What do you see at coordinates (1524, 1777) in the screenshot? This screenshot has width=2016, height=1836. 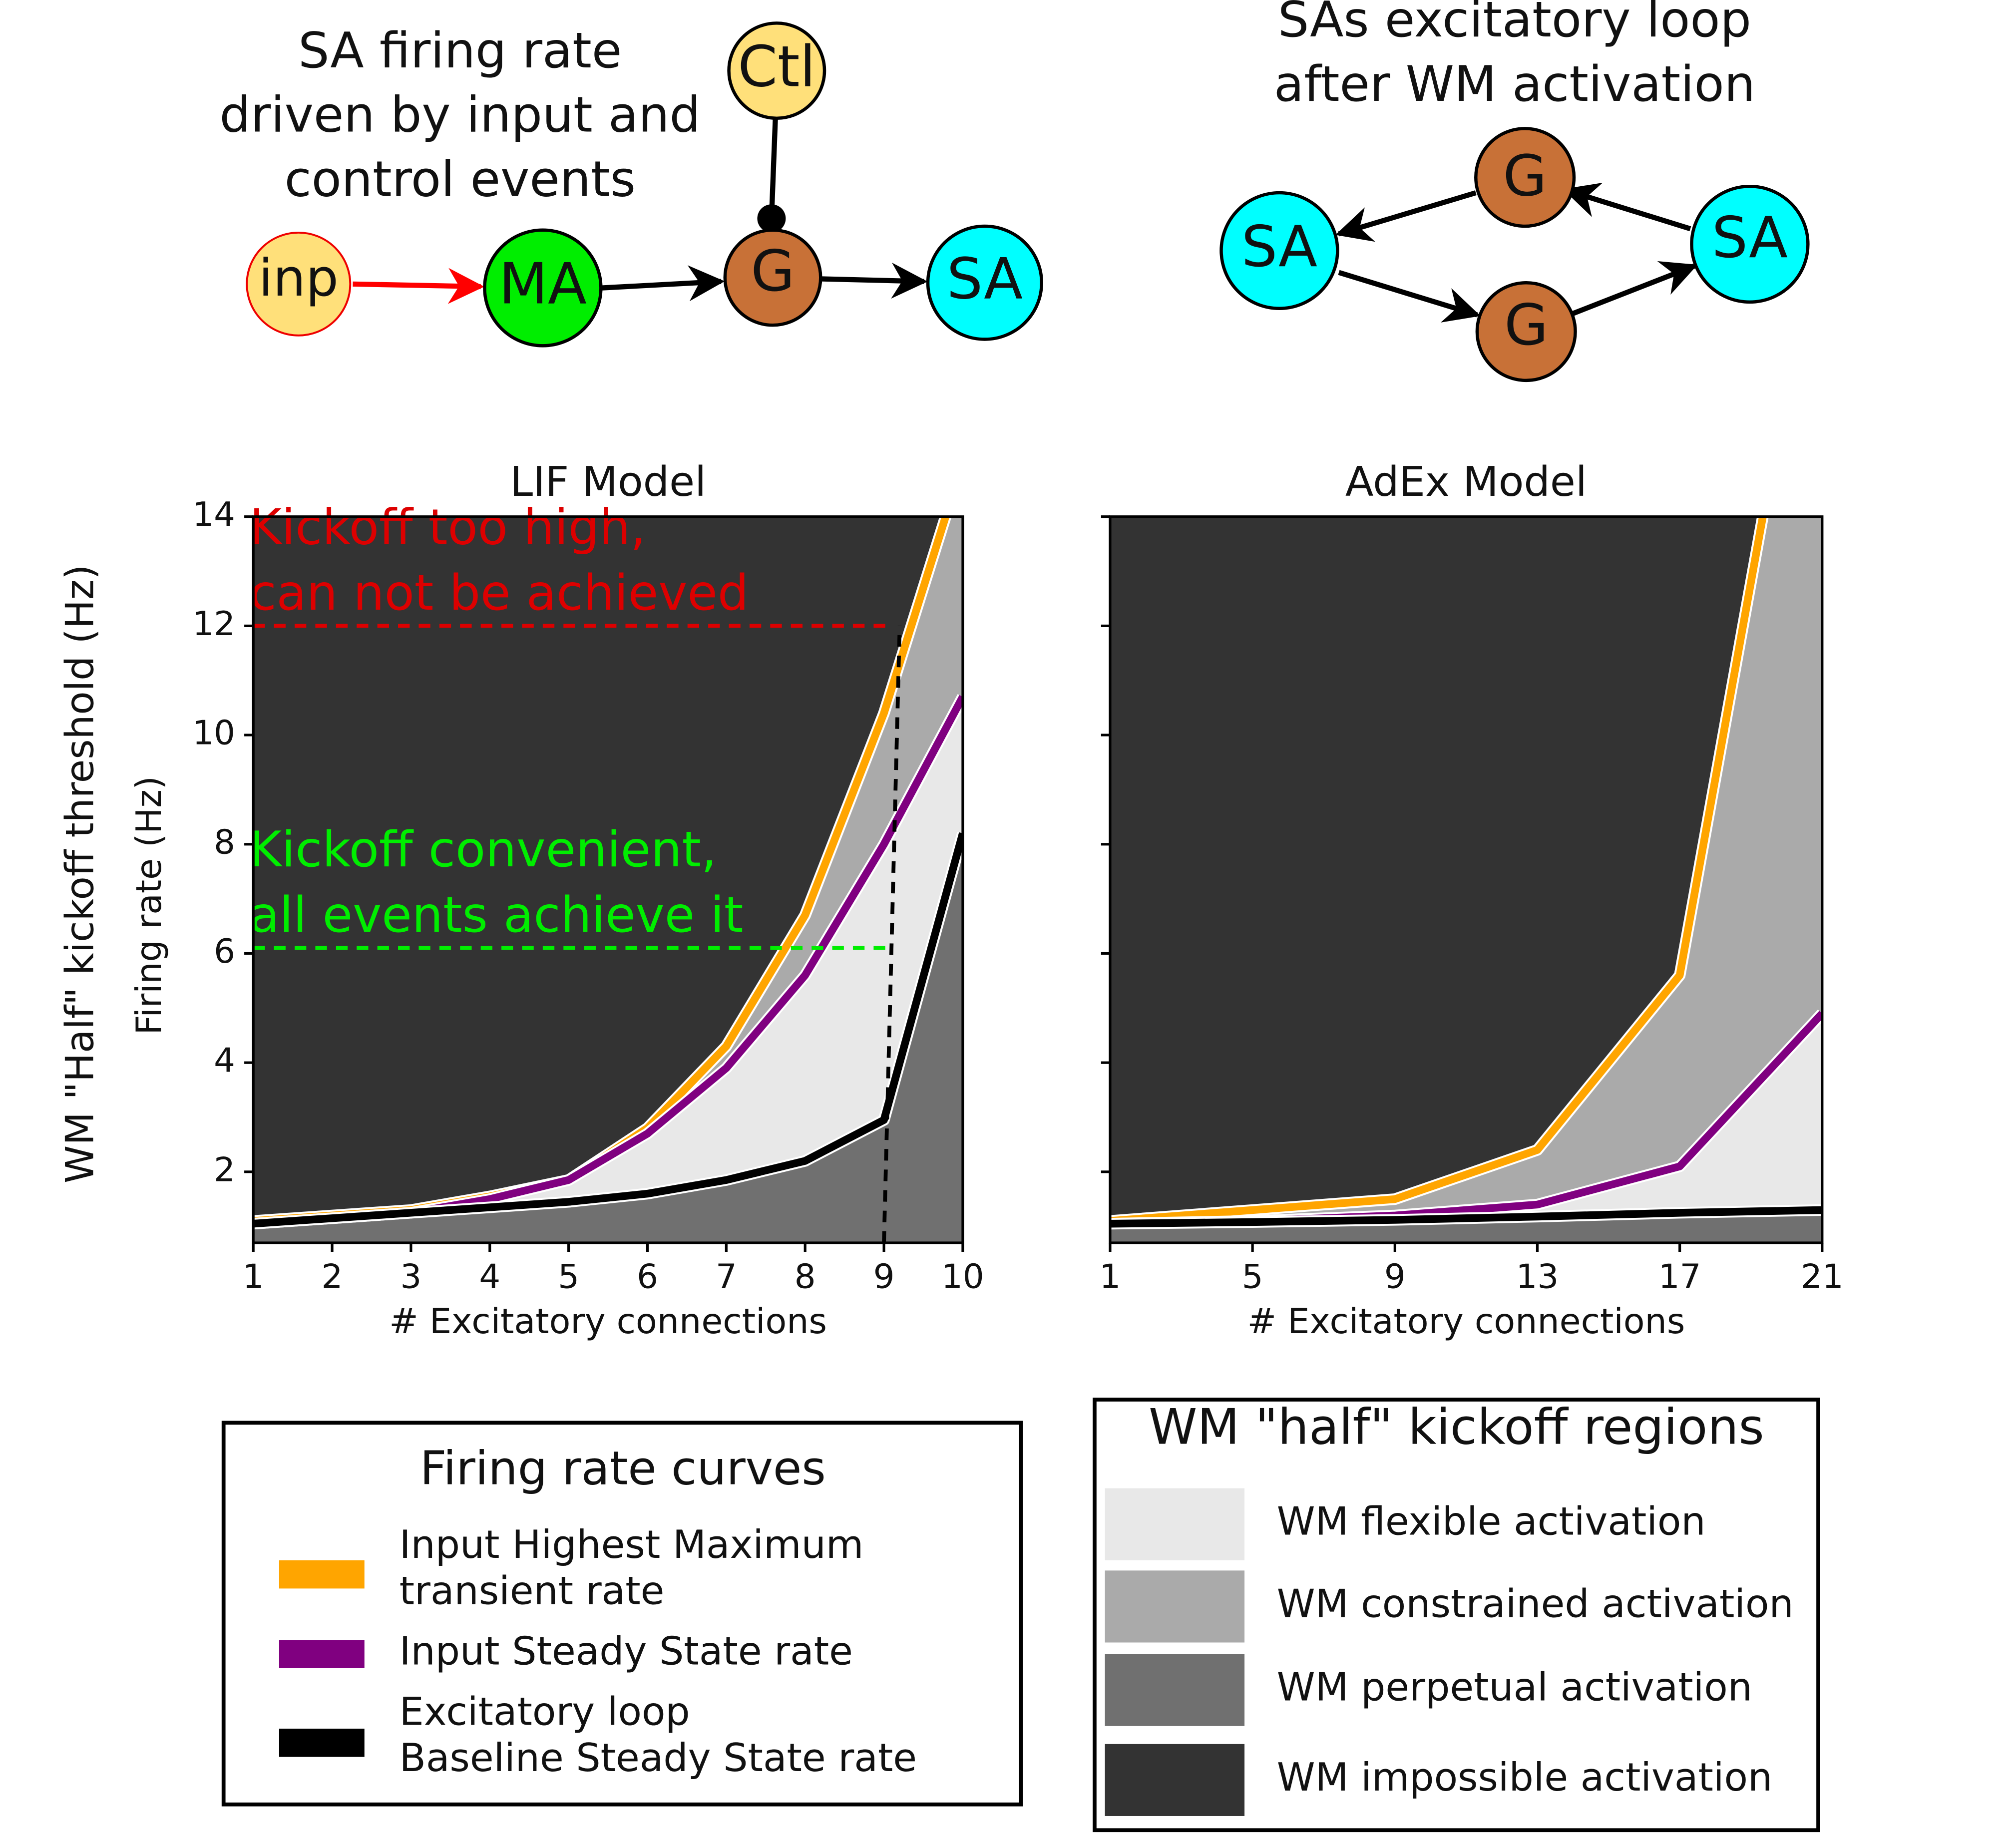 I see `legend-label: WM impossible activation` at bounding box center [1524, 1777].